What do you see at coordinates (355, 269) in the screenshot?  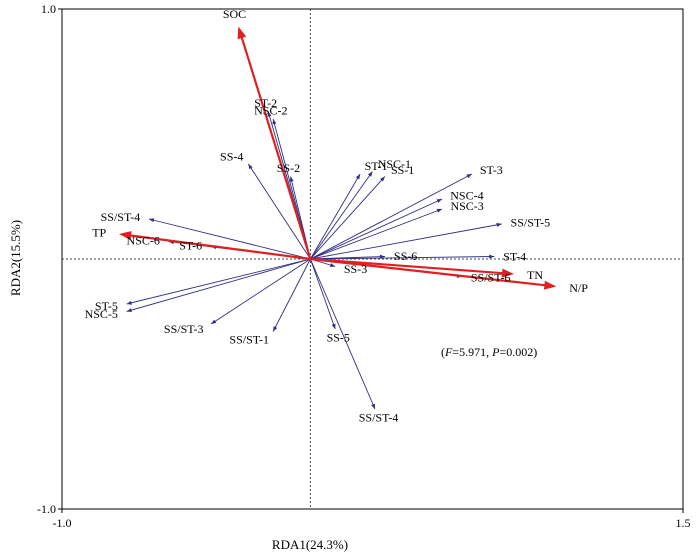 I see `species-label: SS-3` at bounding box center [355, 269].